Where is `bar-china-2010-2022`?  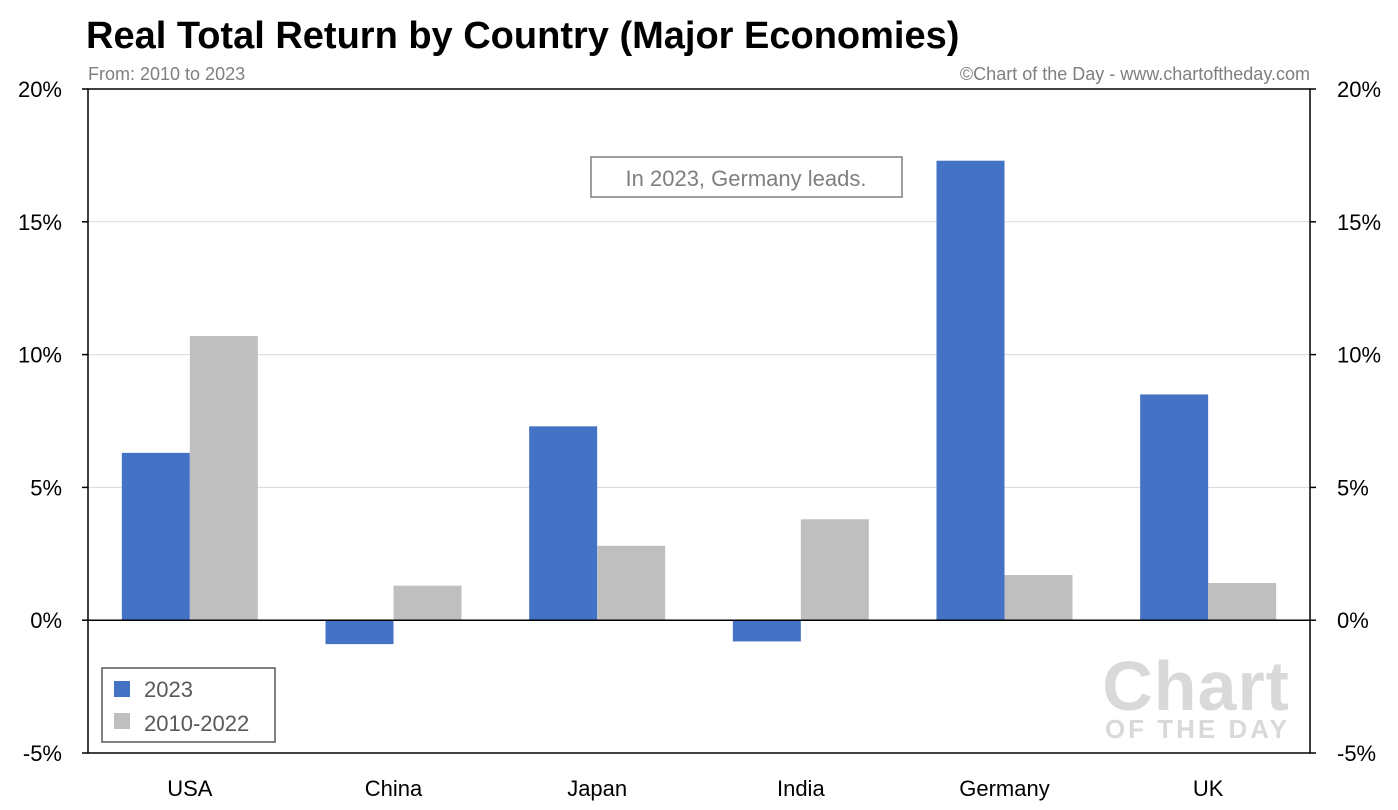 bar-china-2010-2022 is located at coordinates (427, 603).